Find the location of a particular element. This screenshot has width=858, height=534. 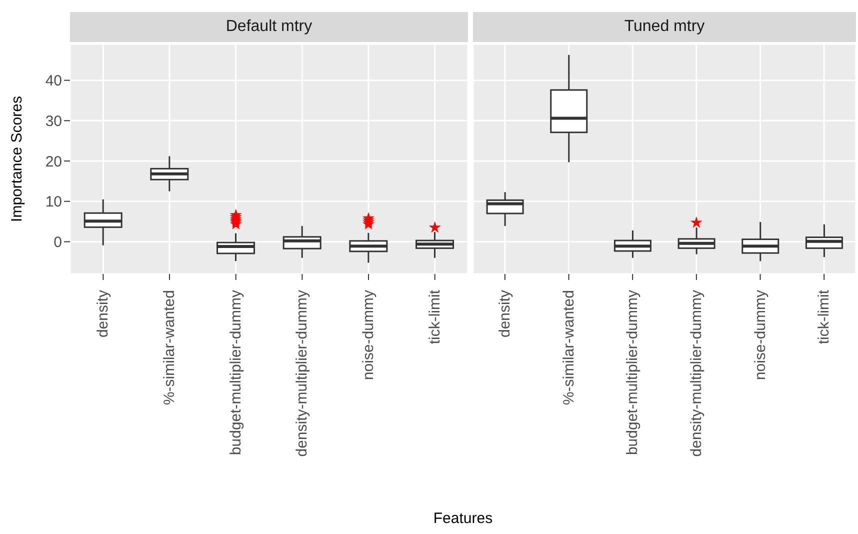

y-tick-label: 10 is located at coordinates (53, 202).